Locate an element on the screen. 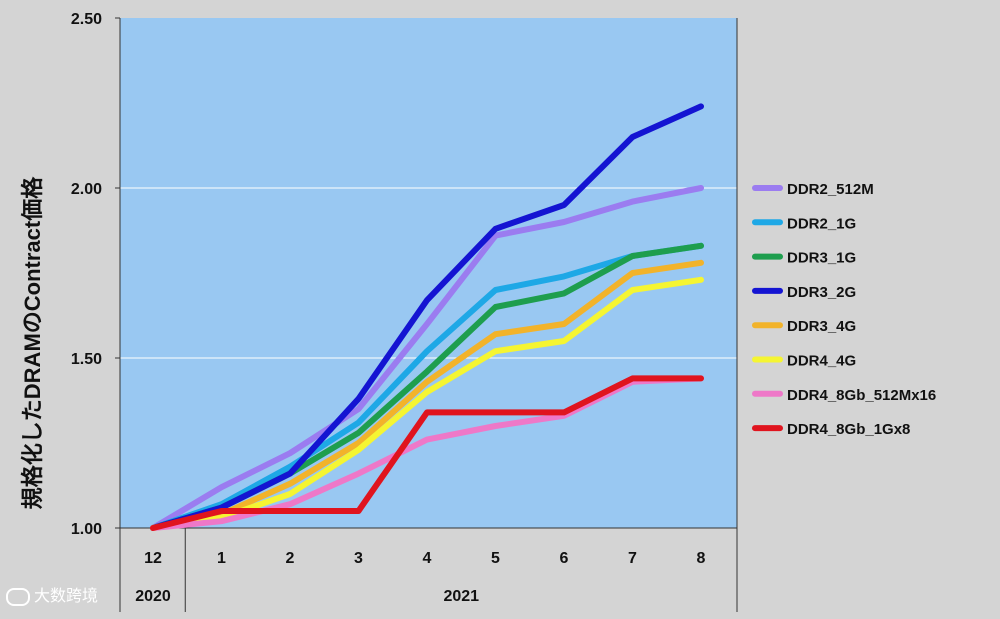 The width and height of the screenshot is (1000, 619). legend-label: DDR3_4G is located at coordinates (821, 326).